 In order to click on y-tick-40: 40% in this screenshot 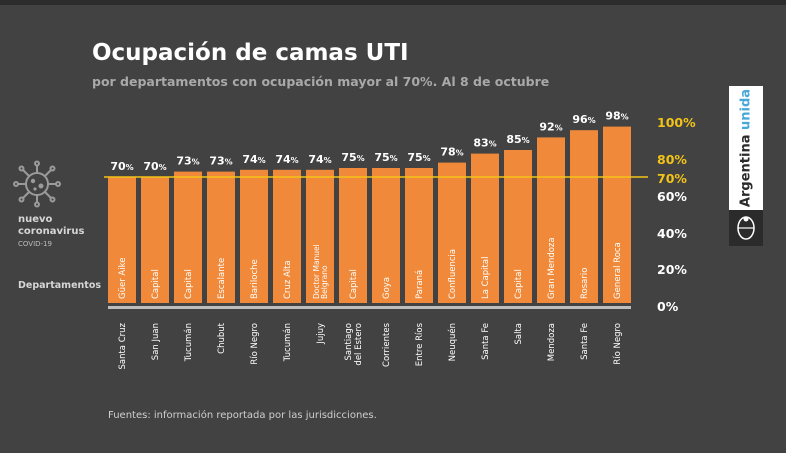, I will do `click(672, 233)`.